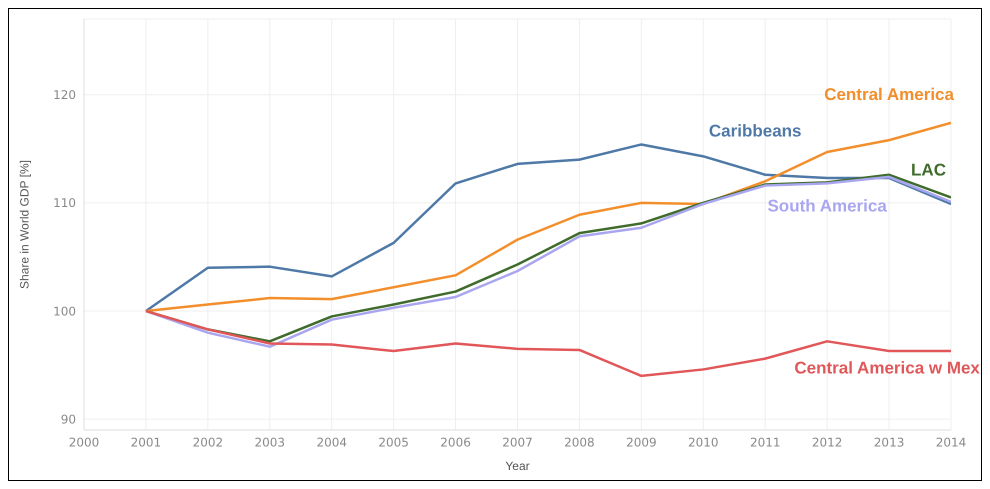  I want to click on series-label: Caribbeans, so click(755, 131).